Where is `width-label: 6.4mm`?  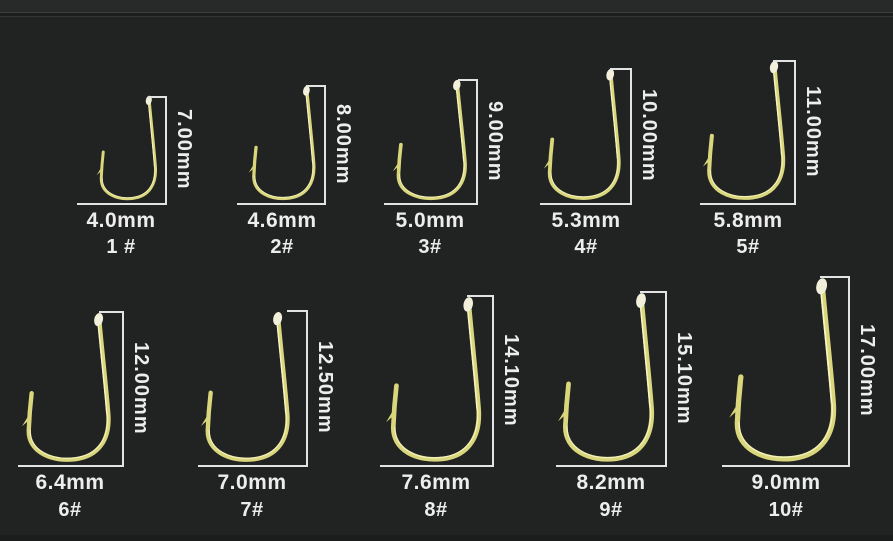 width-label: 6.4mm is located at coordinates (70, 482).